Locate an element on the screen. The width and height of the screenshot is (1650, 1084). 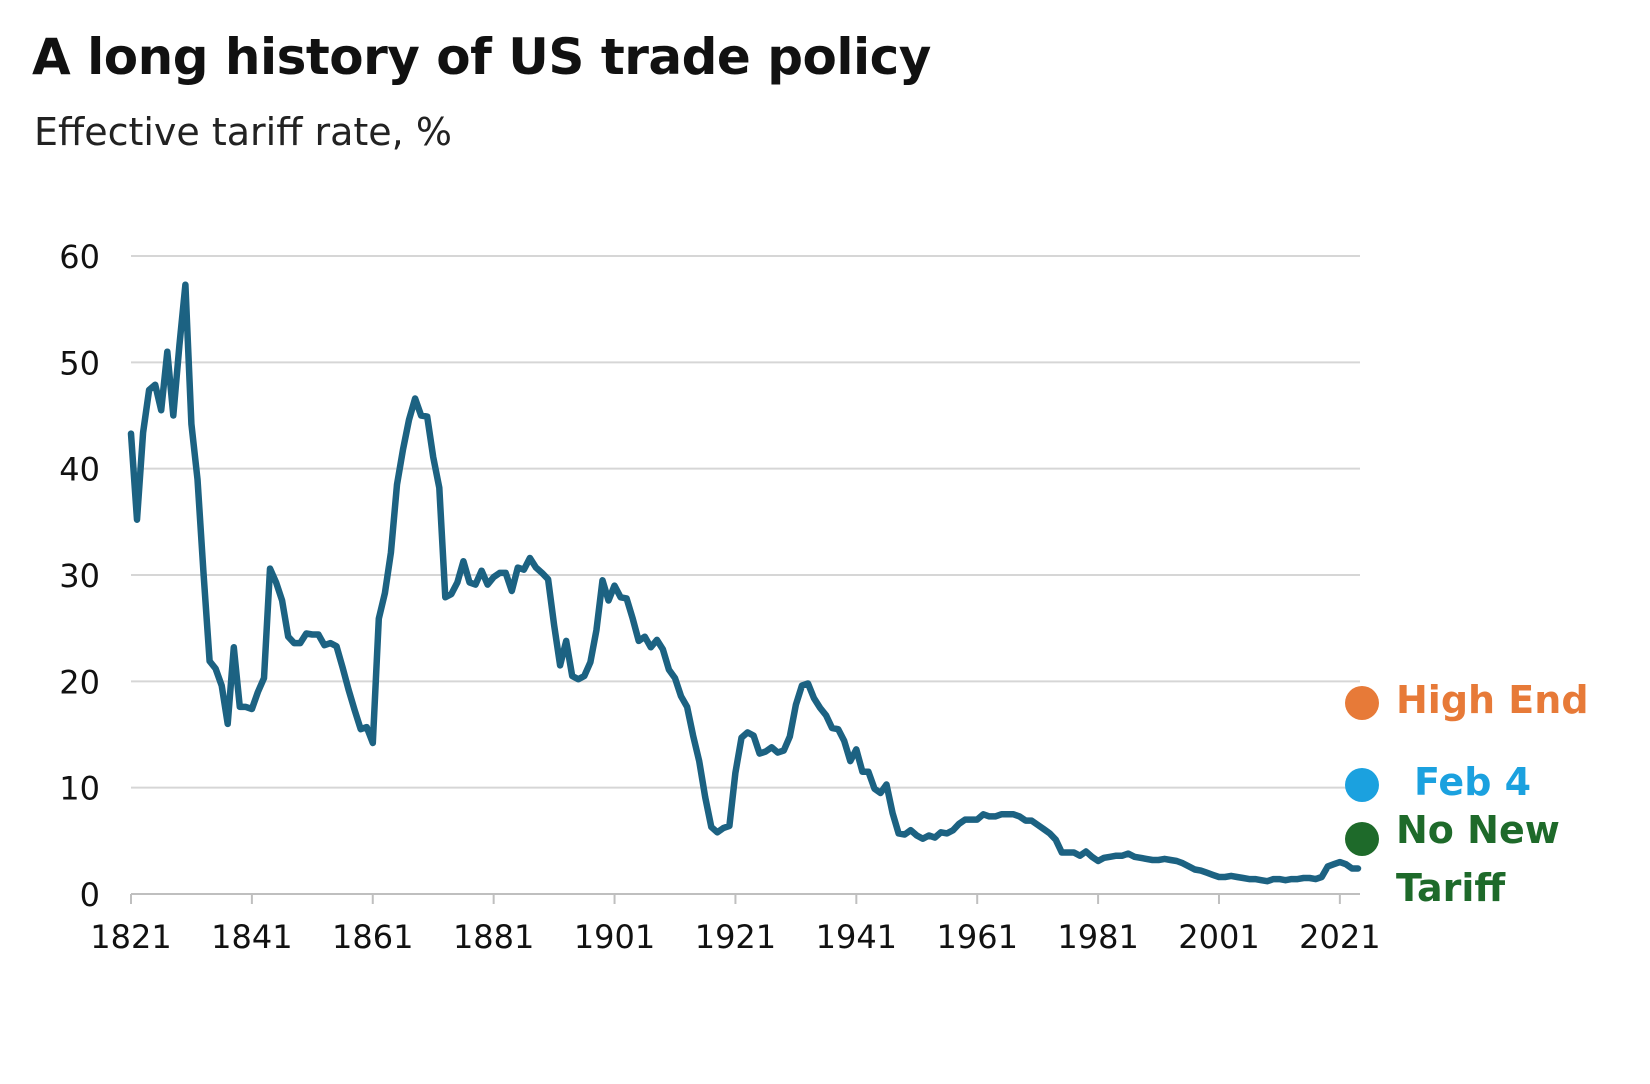
y-axis-tick-labels: 0 10 20 30 40 50 60 is located at coordinates (79, 576).